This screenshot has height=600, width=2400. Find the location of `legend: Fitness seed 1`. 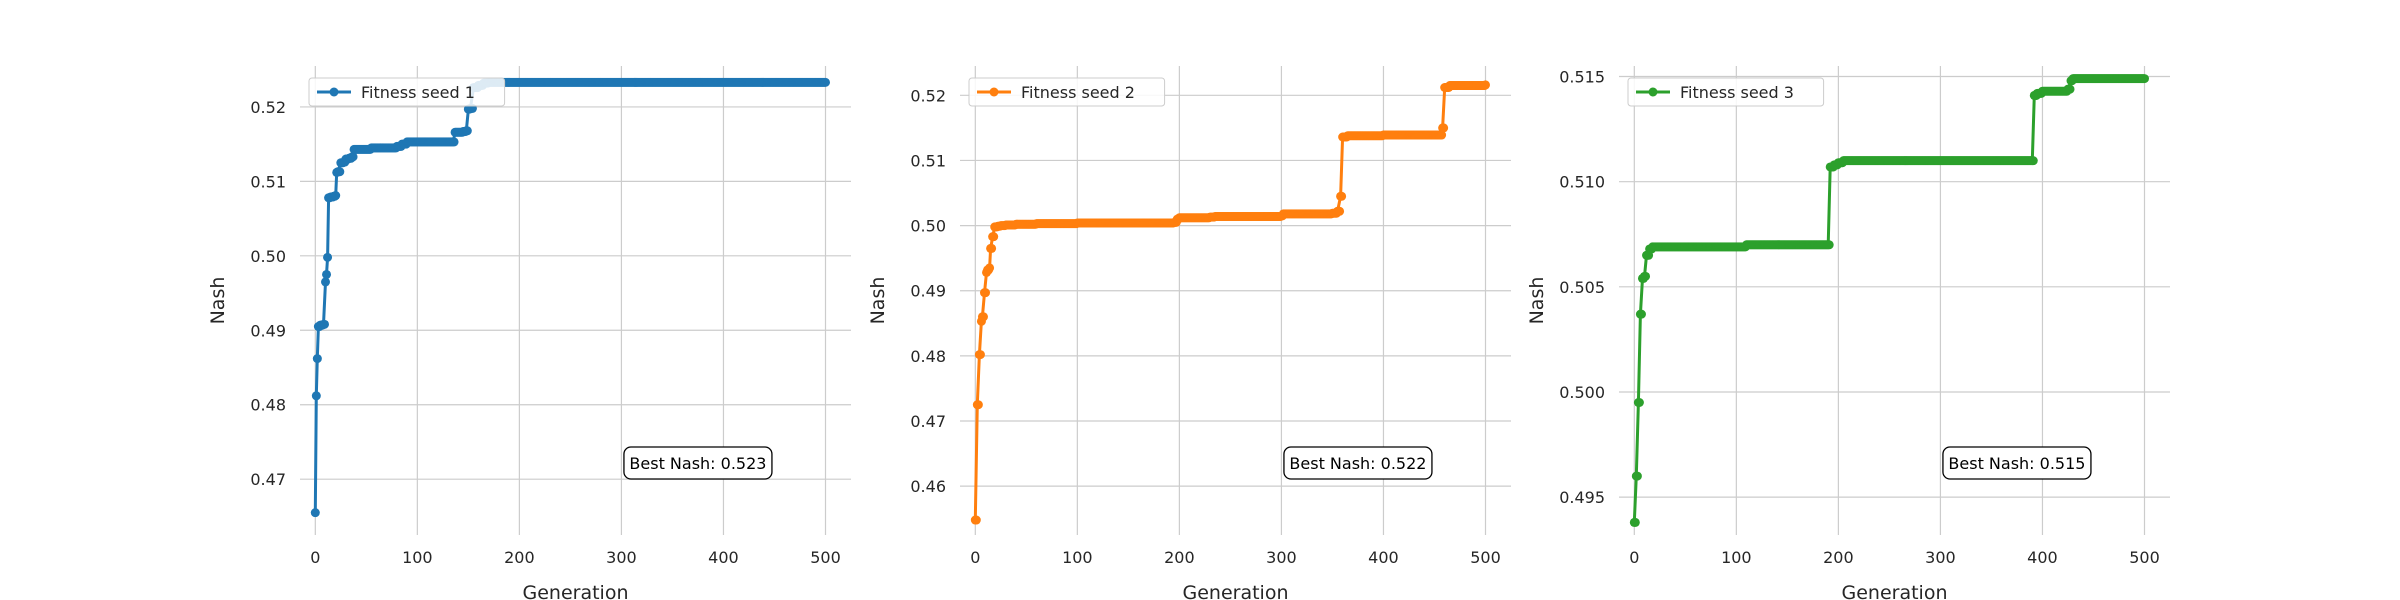

legend: Fitness seed 1 is located at coordinates (407, 92).